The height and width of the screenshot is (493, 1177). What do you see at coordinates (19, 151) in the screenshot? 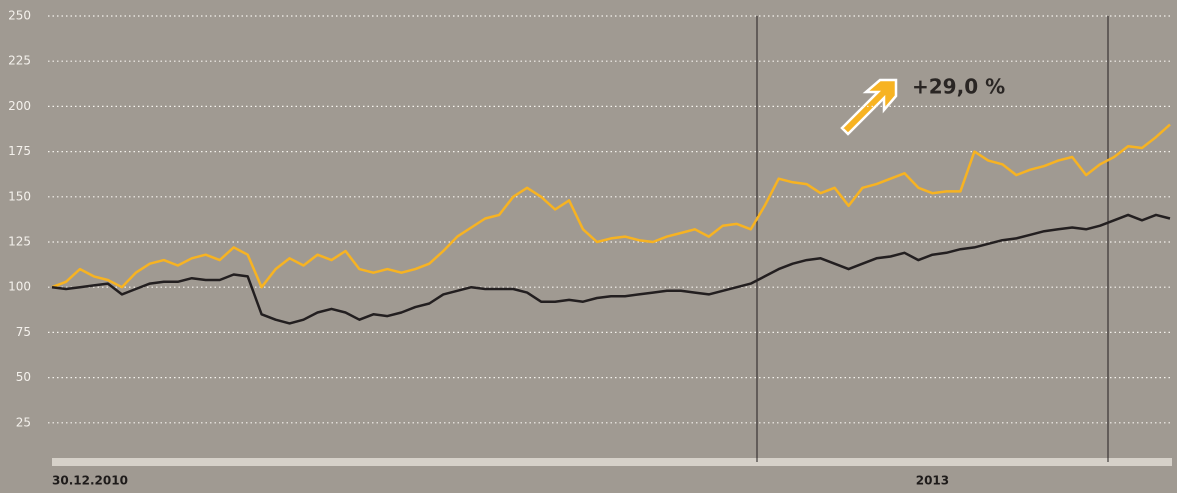
I see `y-tick-label: 175` at bounding box center [19, 151].